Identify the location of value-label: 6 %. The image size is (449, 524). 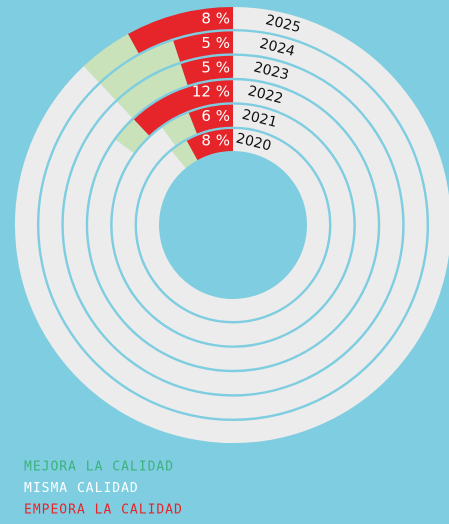
(215, 116).